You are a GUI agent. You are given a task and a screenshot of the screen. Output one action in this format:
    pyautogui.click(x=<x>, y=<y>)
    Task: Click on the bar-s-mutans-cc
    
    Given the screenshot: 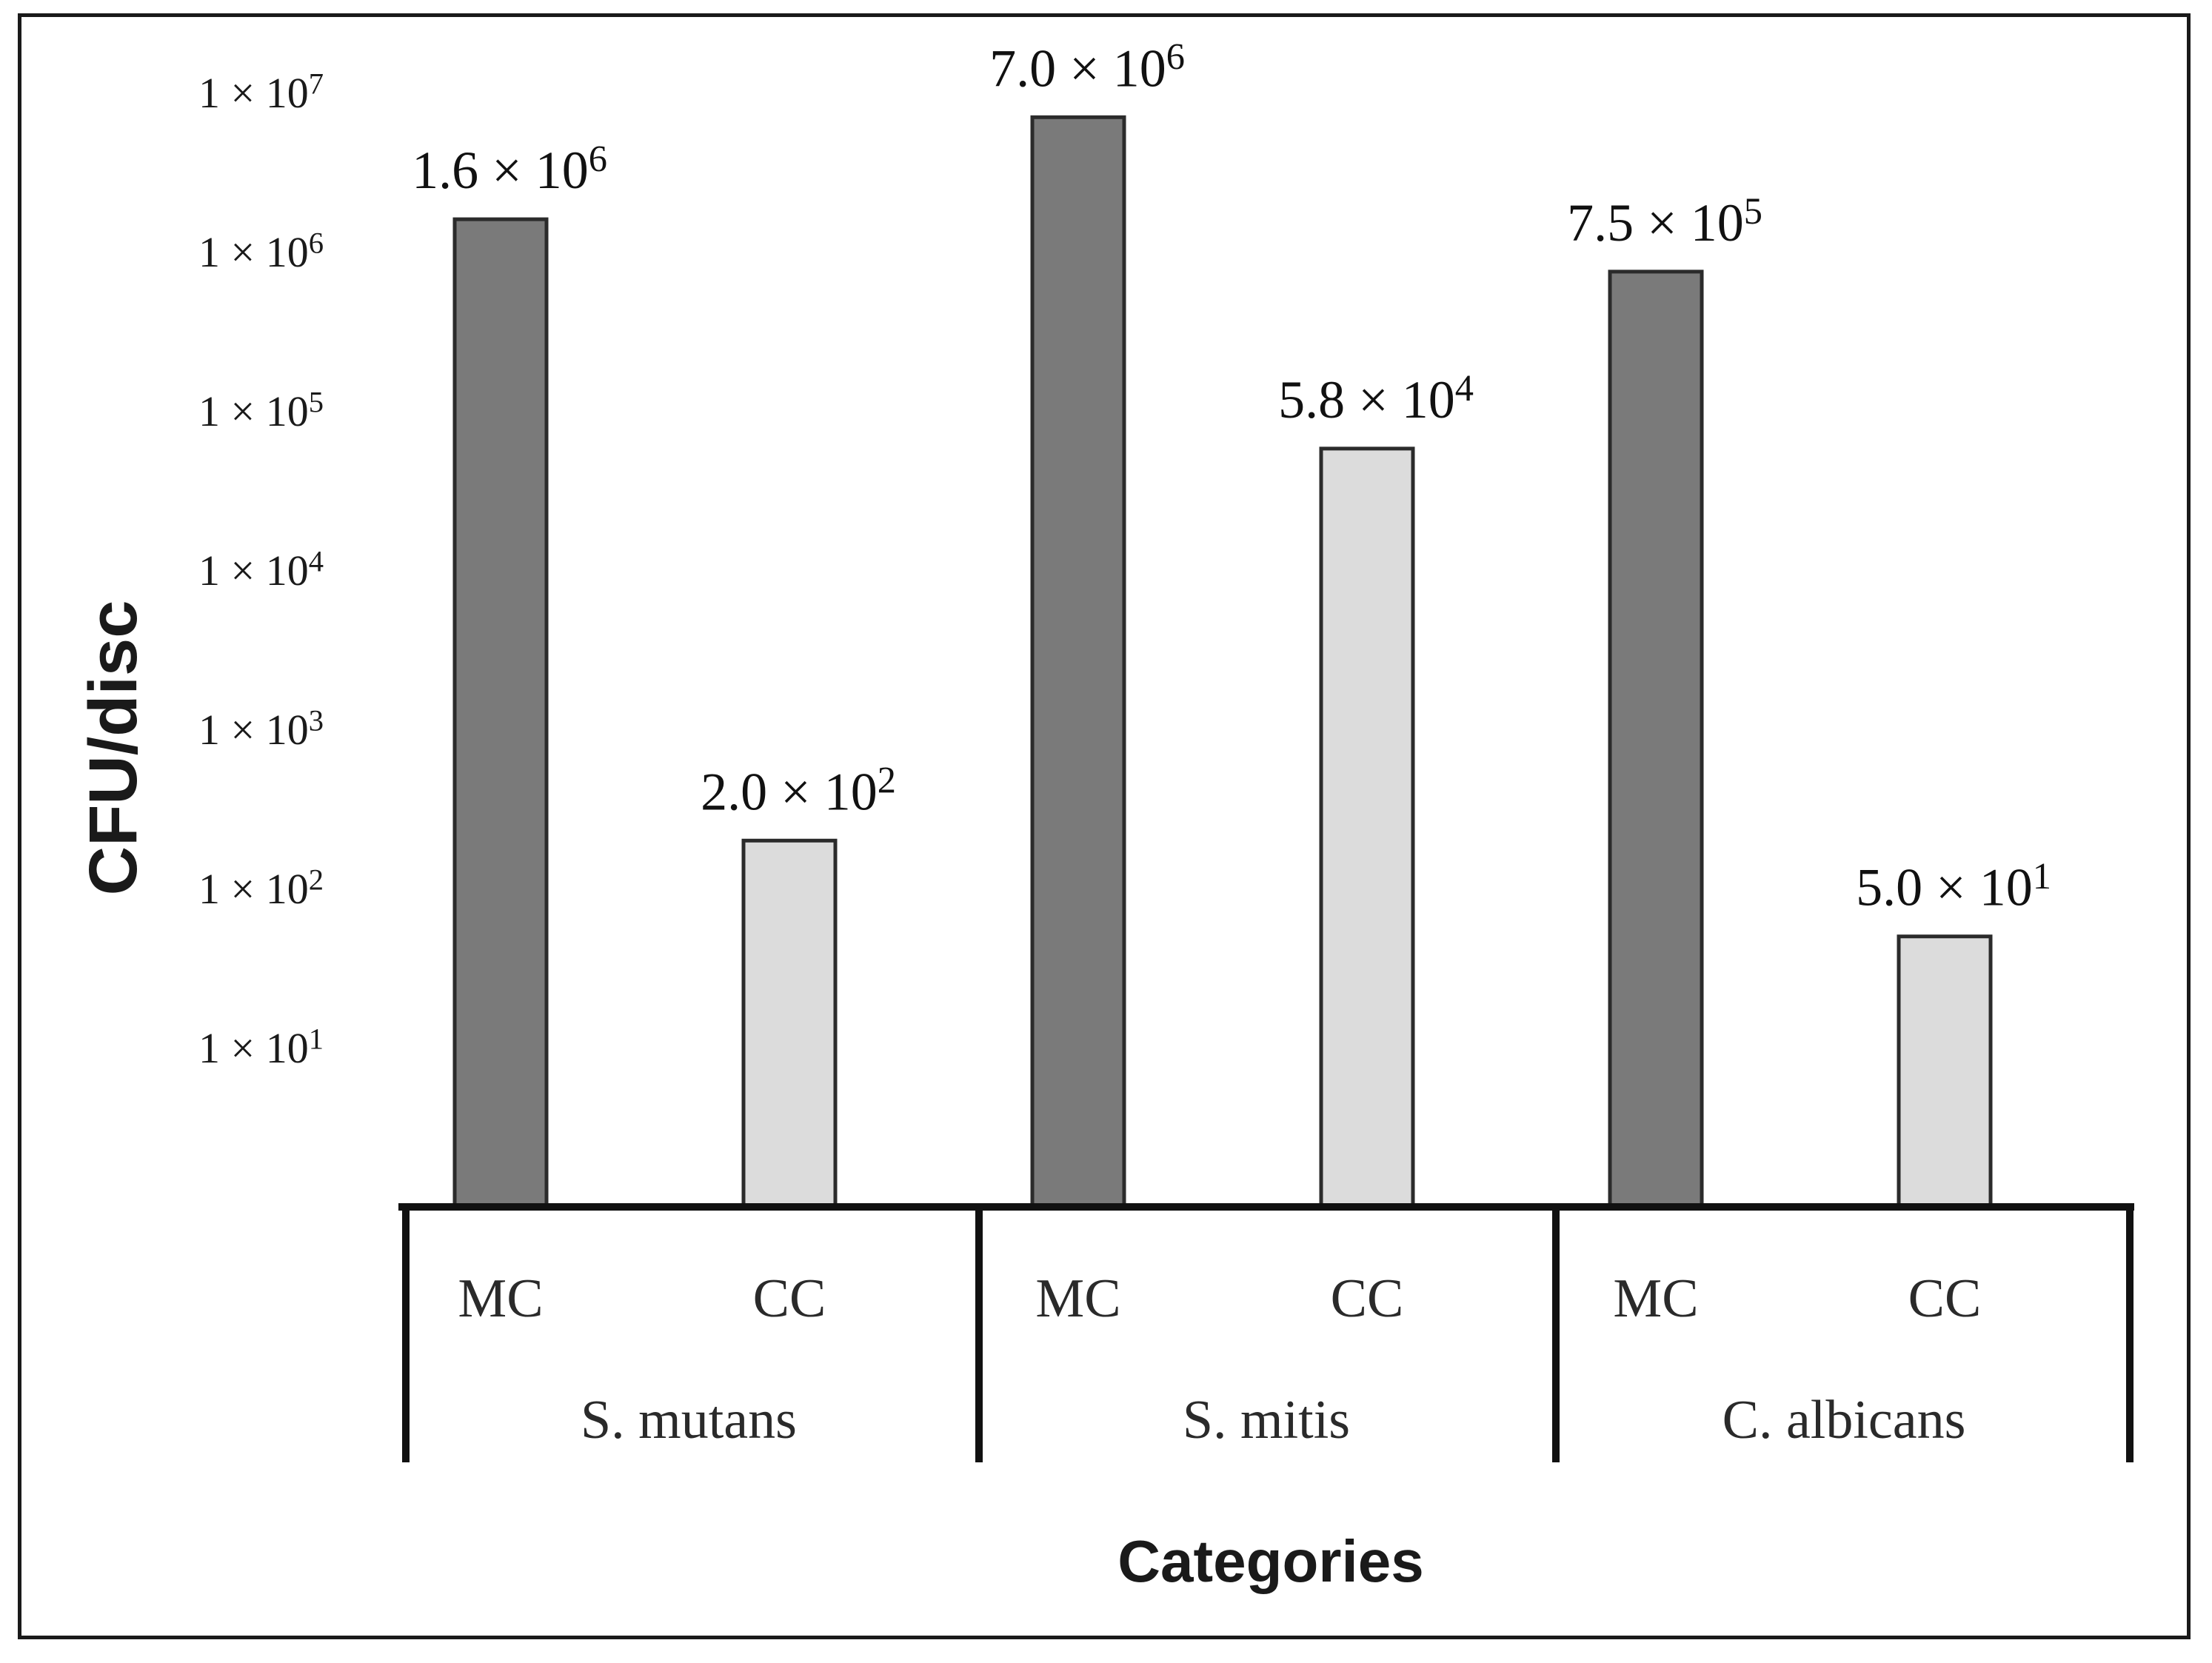 What is the action you would take?
    pyautogui.click(x=790, y=1023)
    